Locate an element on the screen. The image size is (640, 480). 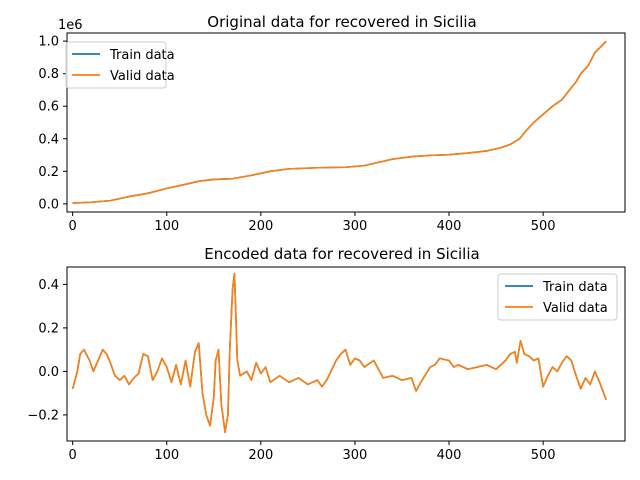
bottom-chart-x-tick-label: 100 is located at coordinates (166, 455).